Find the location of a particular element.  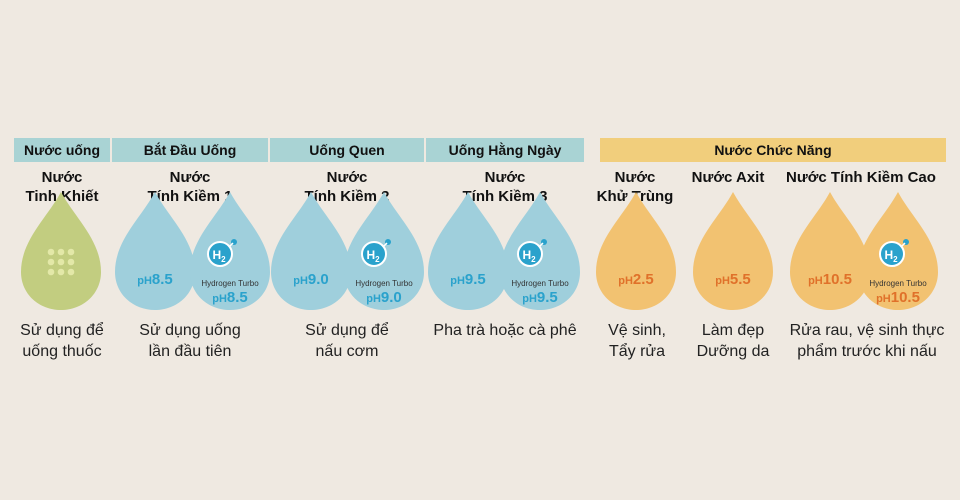

drop-turbo-2: H2 Hydrogen Turbo pH9.0 is located at coordinates (384, 251).